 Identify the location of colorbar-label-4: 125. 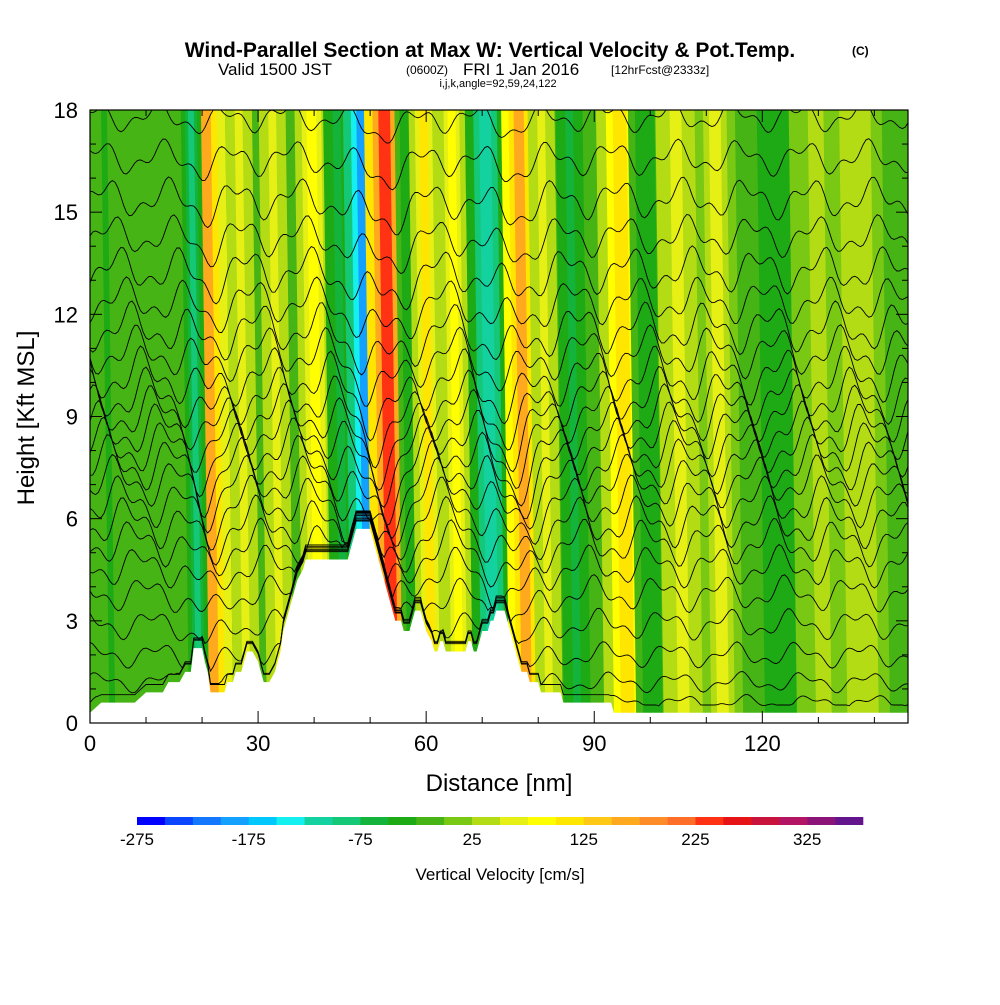
(584, 839).